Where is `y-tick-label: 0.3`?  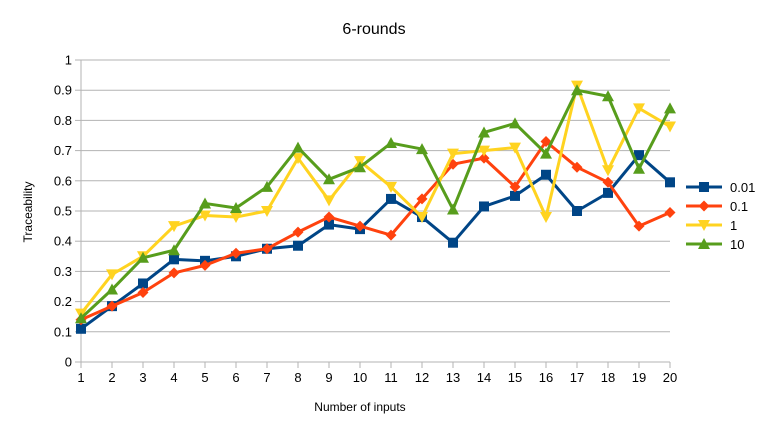 y-tick-label: 0.3 is located at coordinates (63, 271).